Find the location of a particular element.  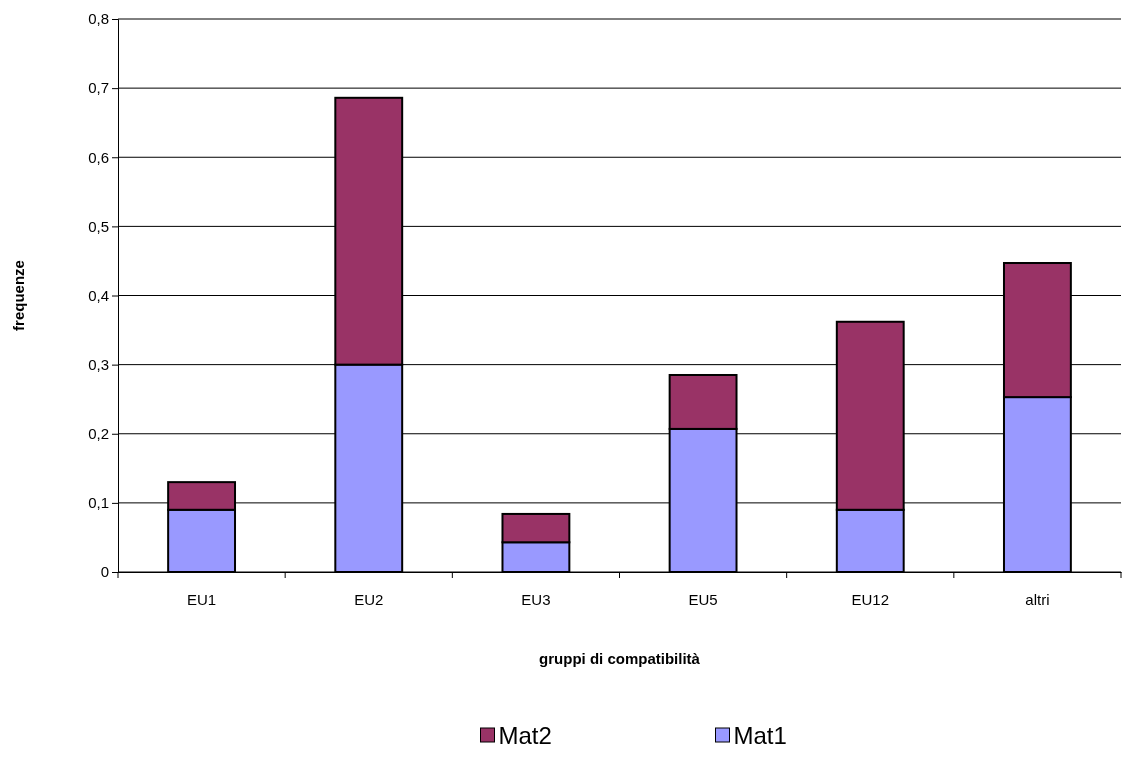

x-tick-label: EU3 is located at coordinates (536, 599).